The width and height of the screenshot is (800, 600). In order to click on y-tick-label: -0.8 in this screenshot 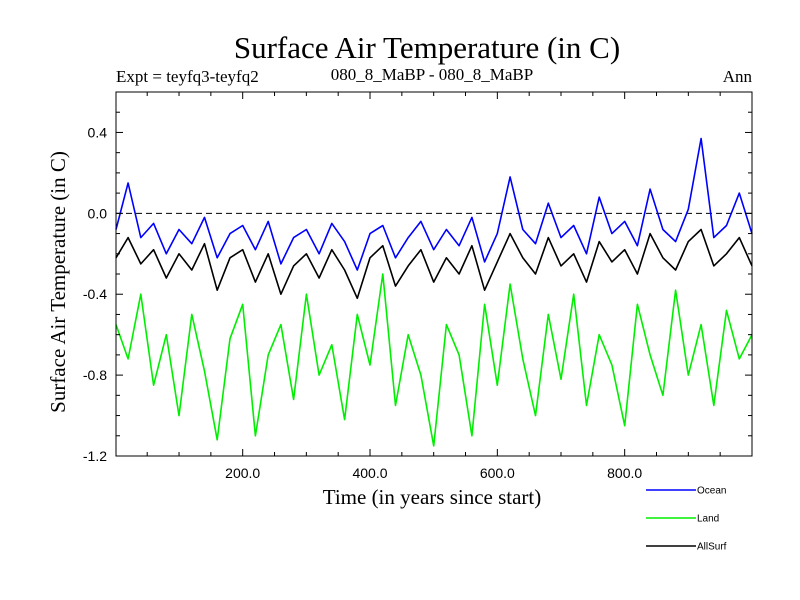, I will do `click(95, 375)`.